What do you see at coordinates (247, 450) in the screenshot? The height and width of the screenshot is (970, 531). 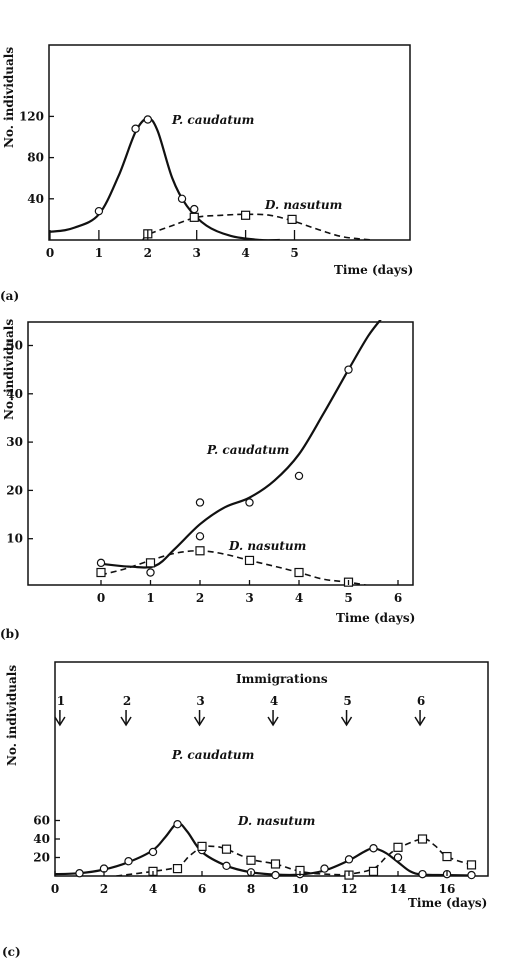 I see `series-label-p-caudatum-b: P. caudatum` at bounding box center [247, 450].